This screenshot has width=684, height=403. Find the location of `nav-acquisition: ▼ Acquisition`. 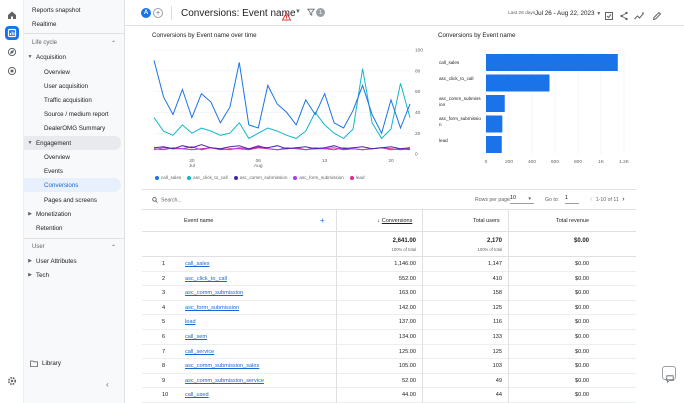

nav-acquisition: ▼ Acquisition is located at coordinates (72, 57).